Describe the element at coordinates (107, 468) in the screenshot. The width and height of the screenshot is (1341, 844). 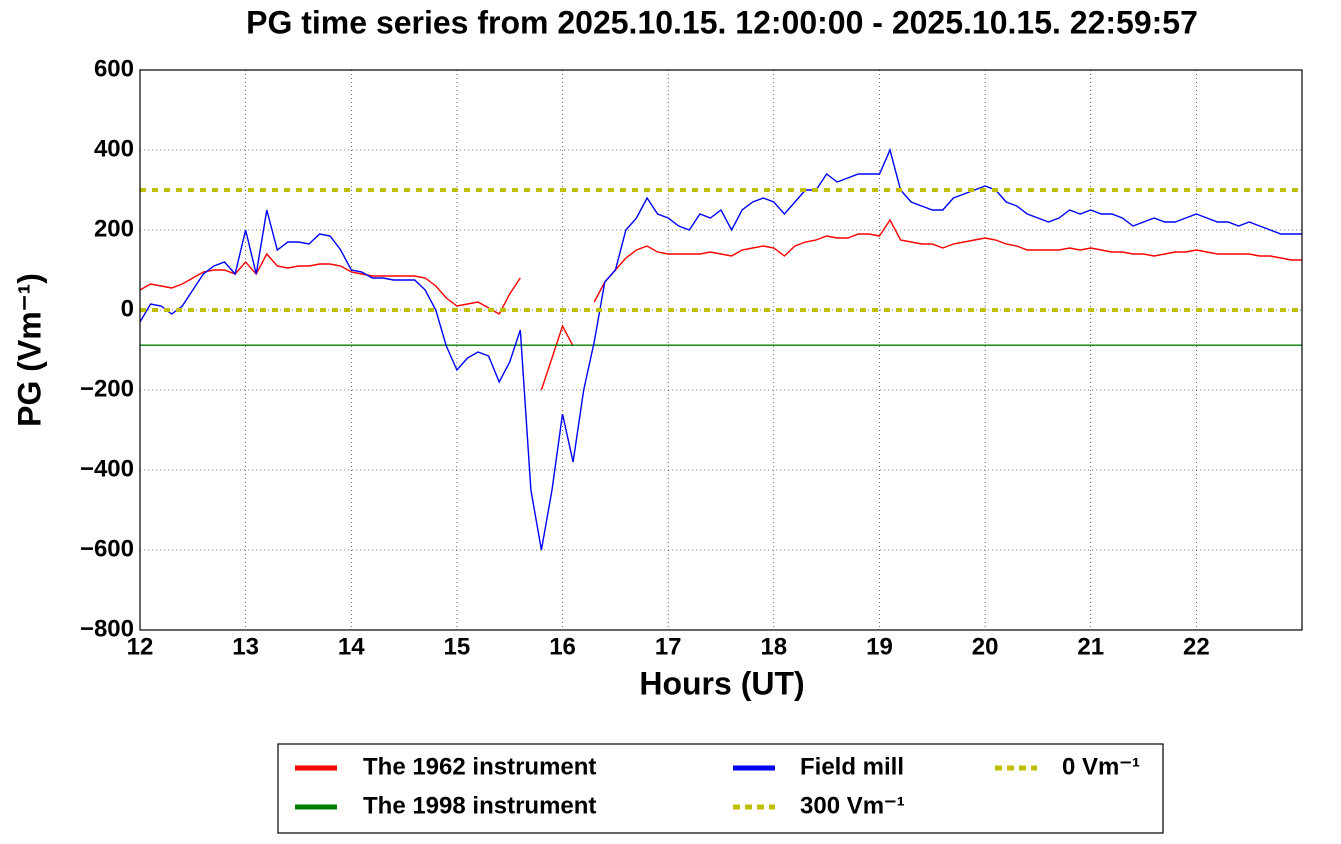
I see `y-tick-label: −400` at that location.